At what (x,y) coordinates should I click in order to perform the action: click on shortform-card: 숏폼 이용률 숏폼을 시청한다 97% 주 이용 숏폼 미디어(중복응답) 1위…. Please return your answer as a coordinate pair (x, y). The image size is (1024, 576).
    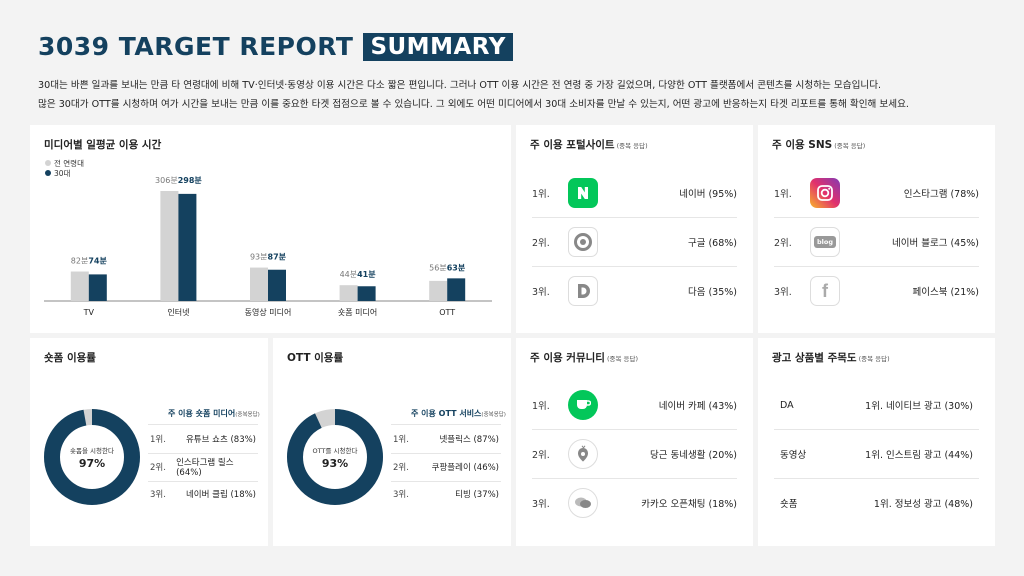
    Looking at the image, I should click on (149, 442).